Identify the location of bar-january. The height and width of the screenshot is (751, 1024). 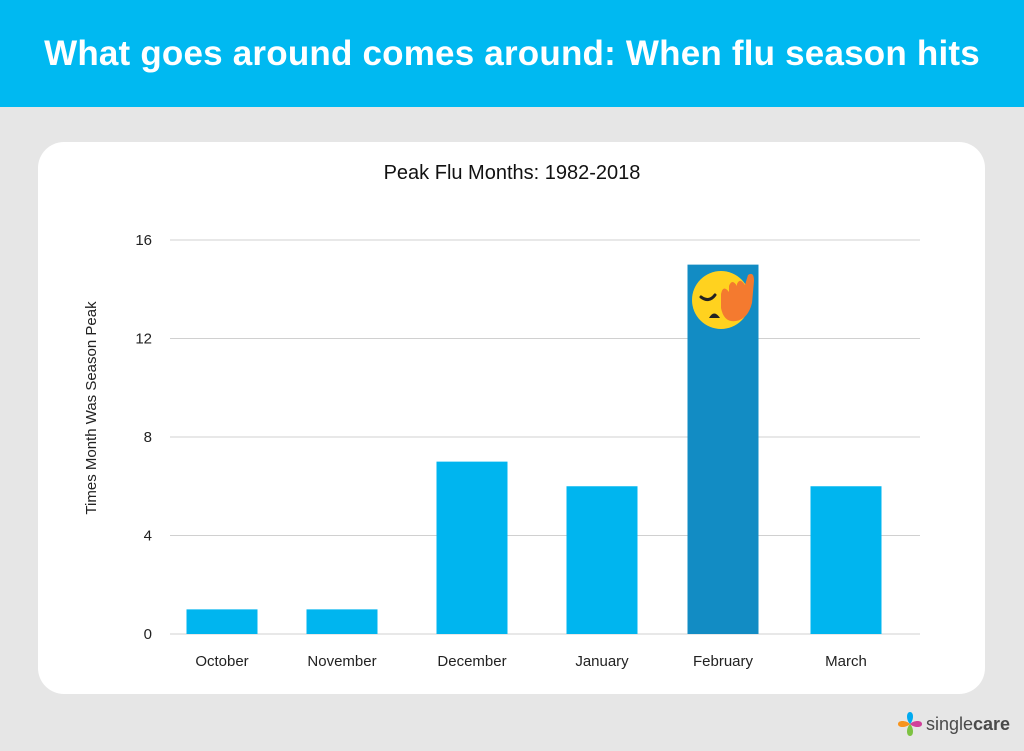
(602, 560).